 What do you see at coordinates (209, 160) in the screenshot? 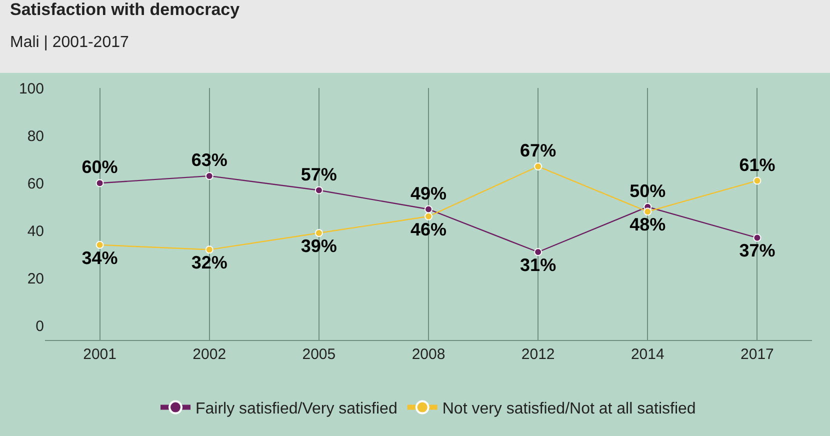
I see `data-label: 63%` at bounding box center [209, 160].